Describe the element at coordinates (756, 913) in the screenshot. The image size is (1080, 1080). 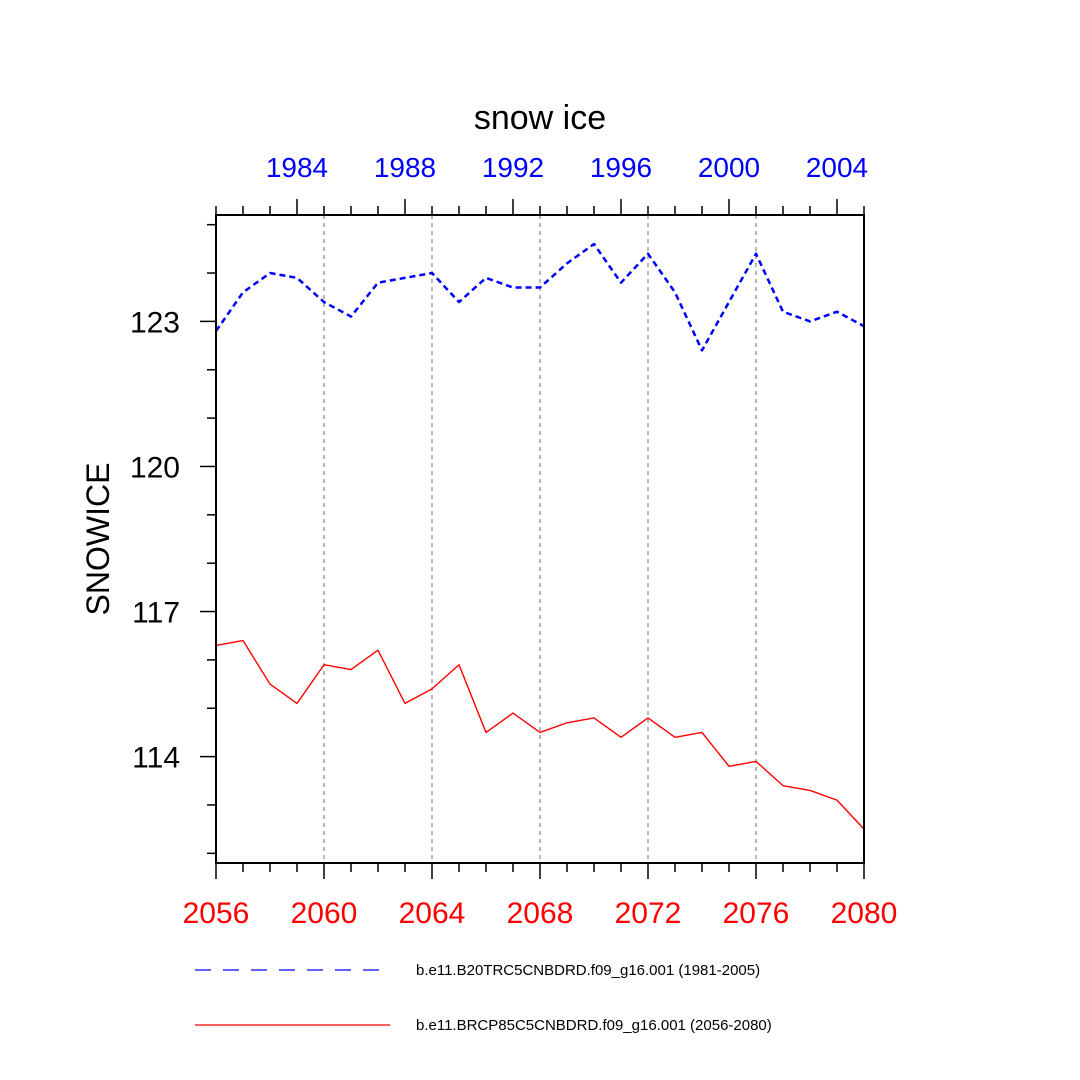
I see `bottom-tick-label-2076: 2076` at that location.